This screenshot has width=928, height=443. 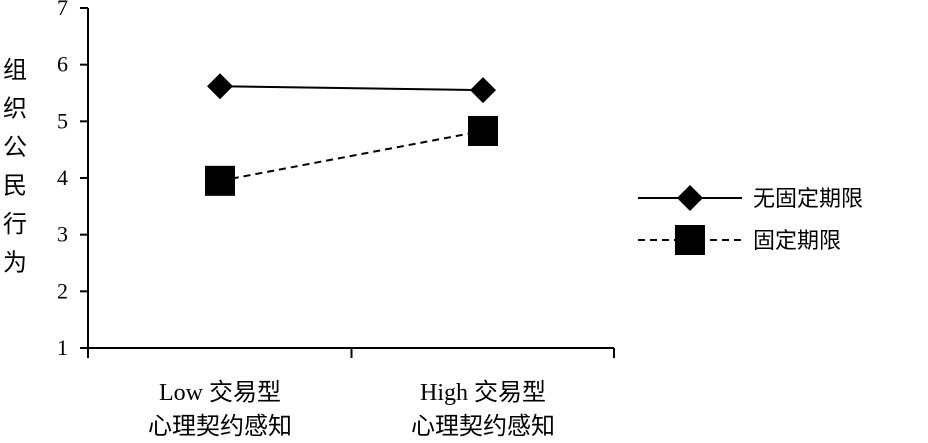 I want to click on y-axis-label-char: 织, so click(x=15, y=109).